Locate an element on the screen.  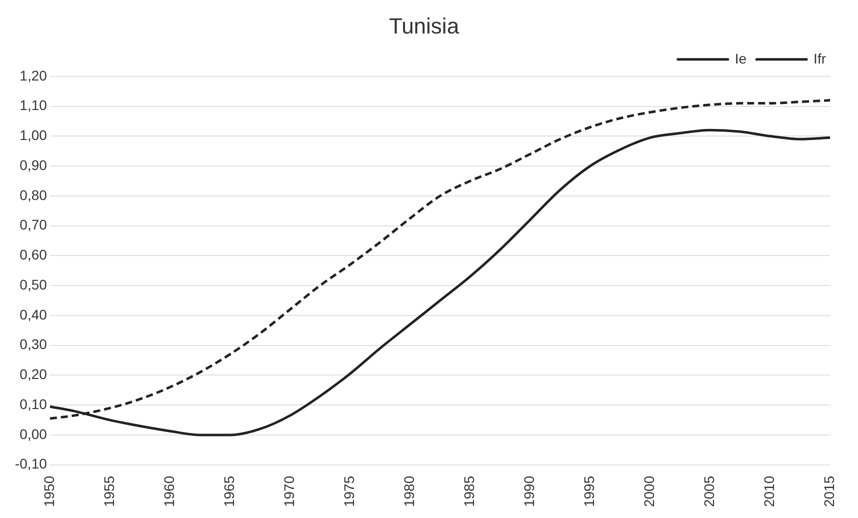
y-tick-label: -0,10 is located at coordinates (31, 464).